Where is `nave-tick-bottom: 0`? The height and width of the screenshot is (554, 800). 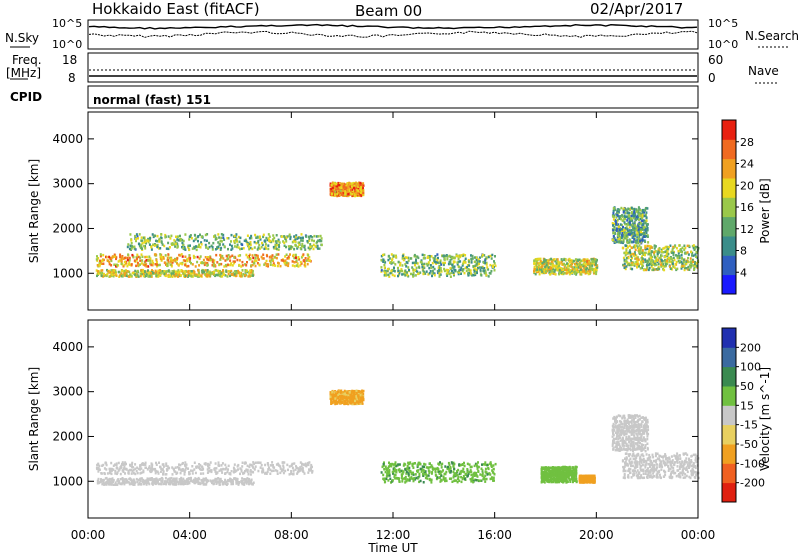
nave-tick-bottom: 0 is located at coordinates (712, 78).